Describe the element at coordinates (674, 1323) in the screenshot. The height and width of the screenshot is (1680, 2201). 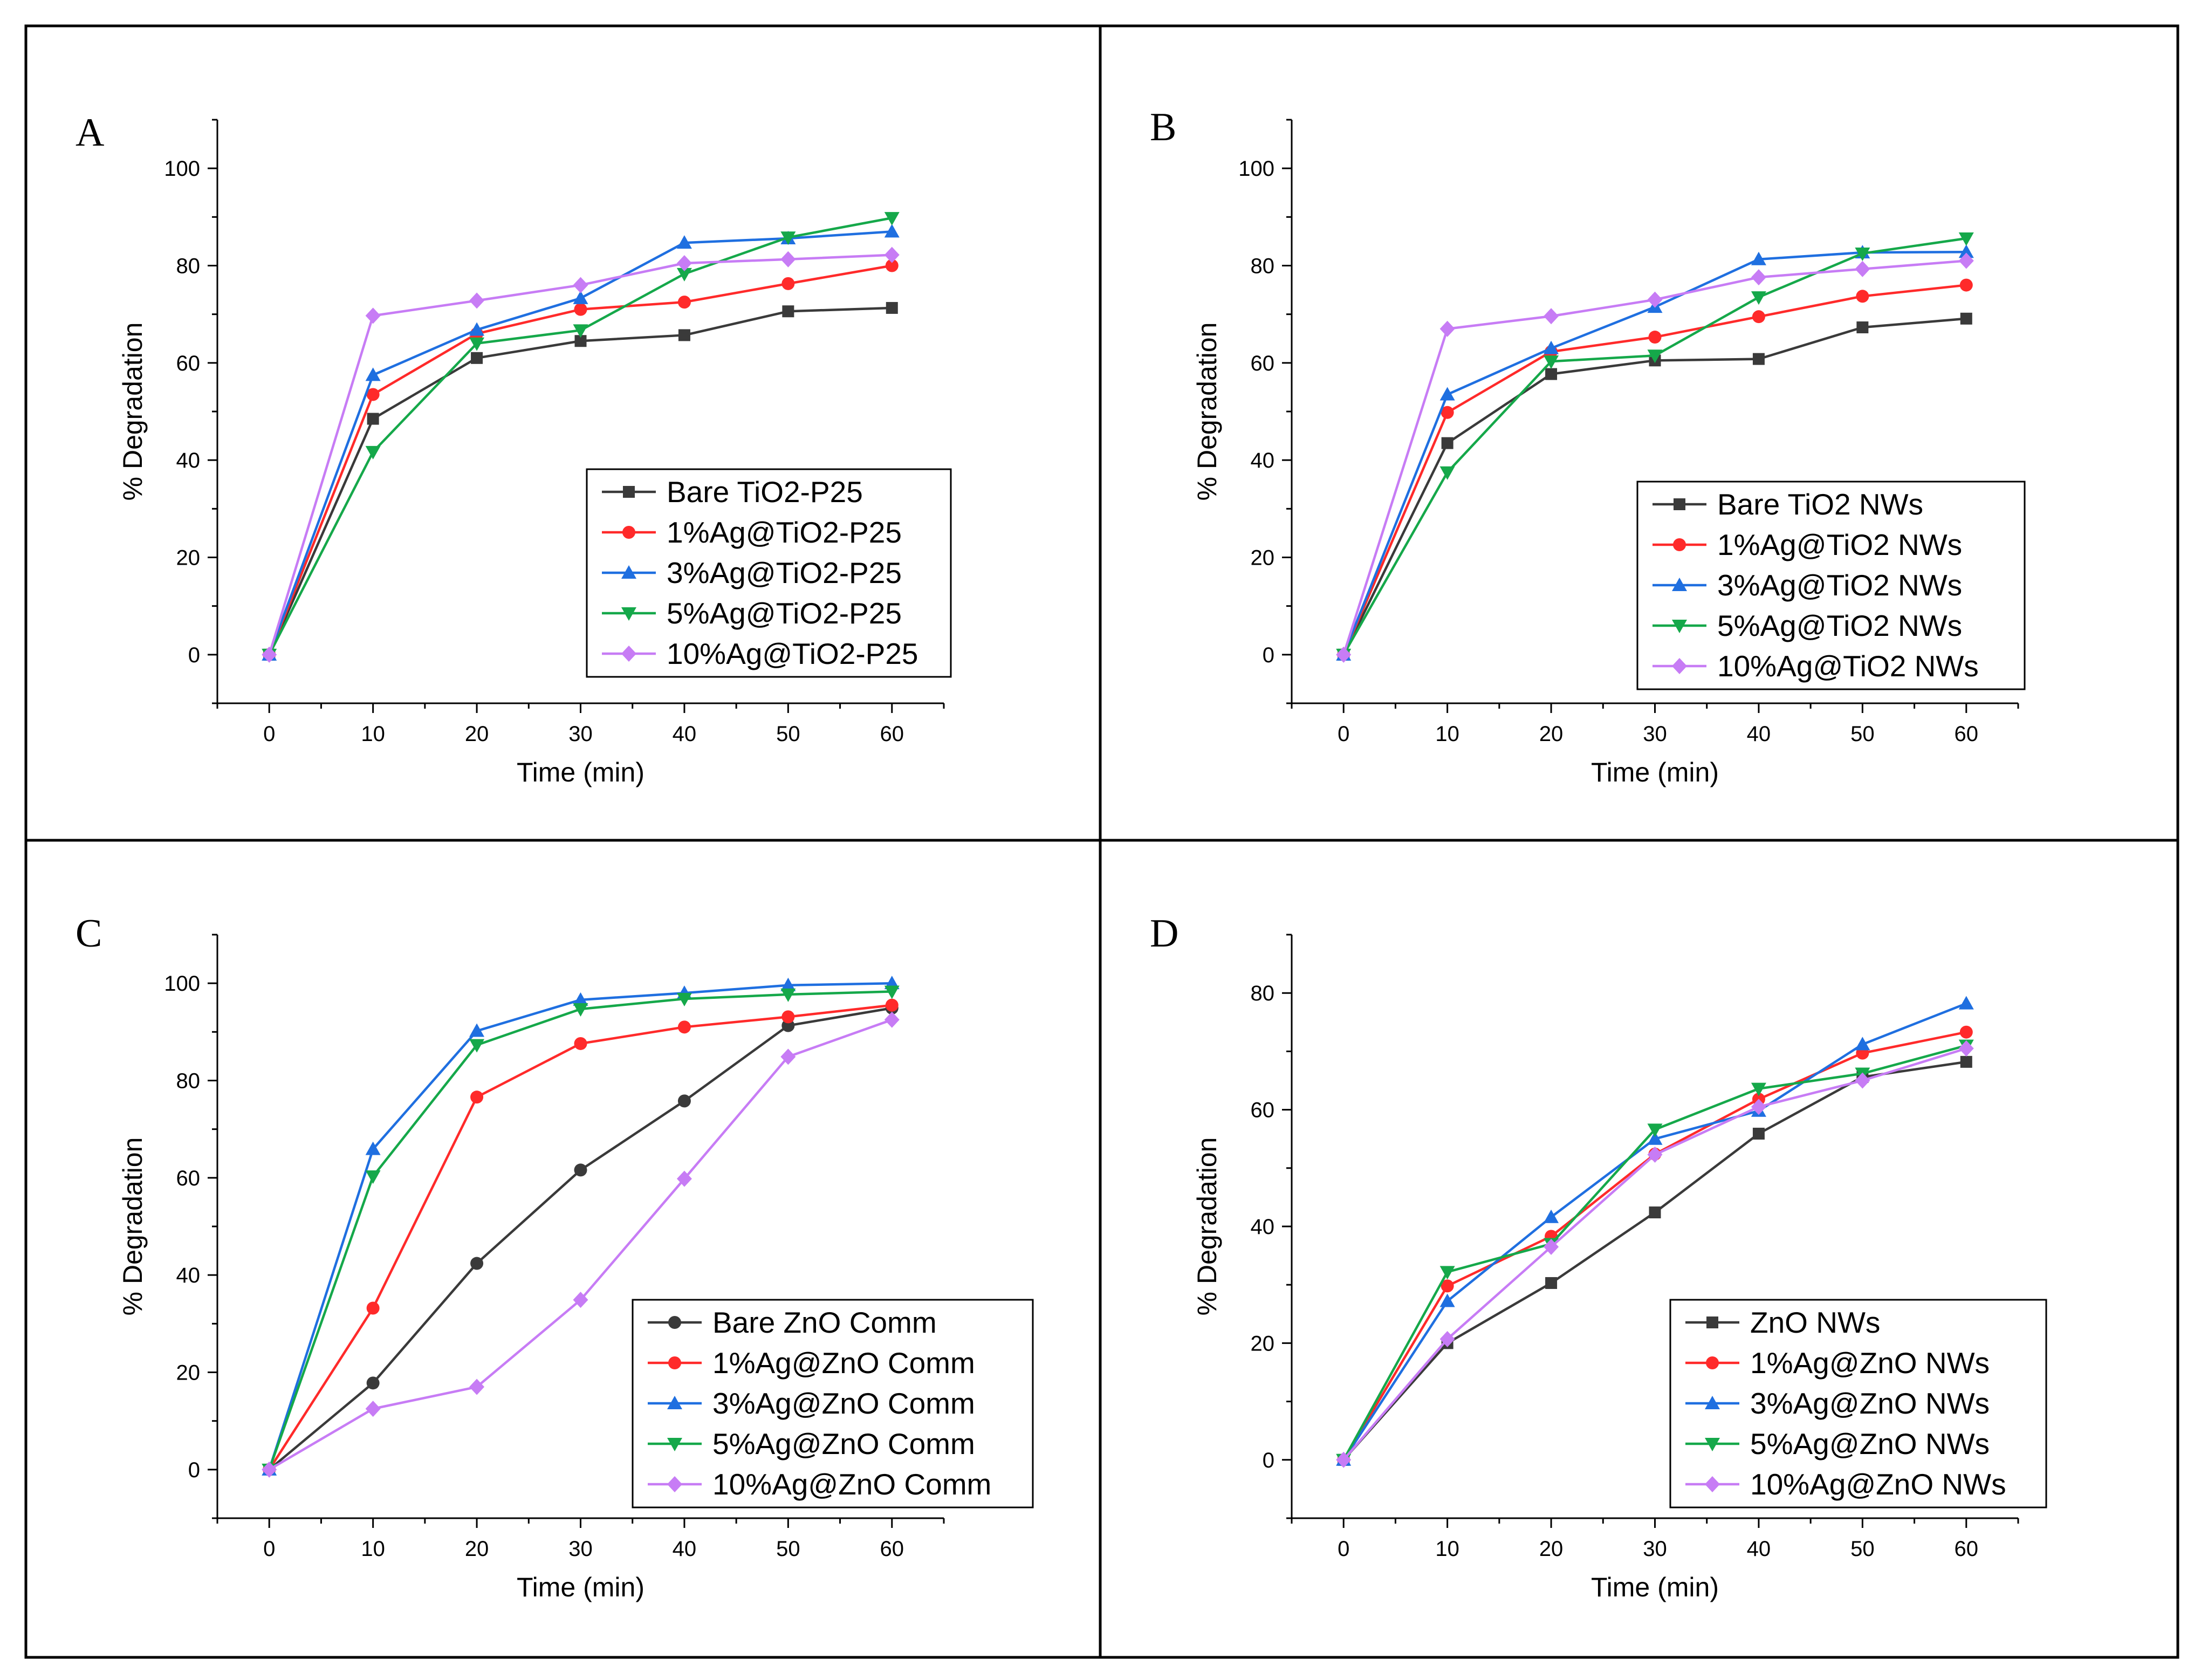
I see `legend-marker-bare-zno-comm` at that location.